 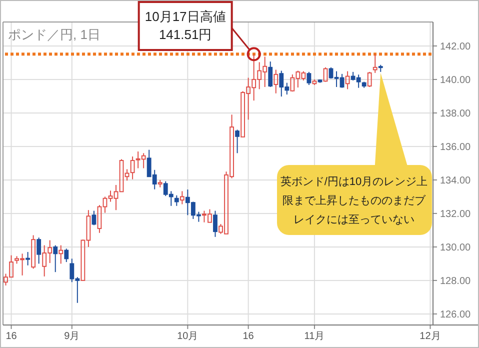 I want to click on chart-title: ポンド／円, 1日, so click(x=54, y=34).